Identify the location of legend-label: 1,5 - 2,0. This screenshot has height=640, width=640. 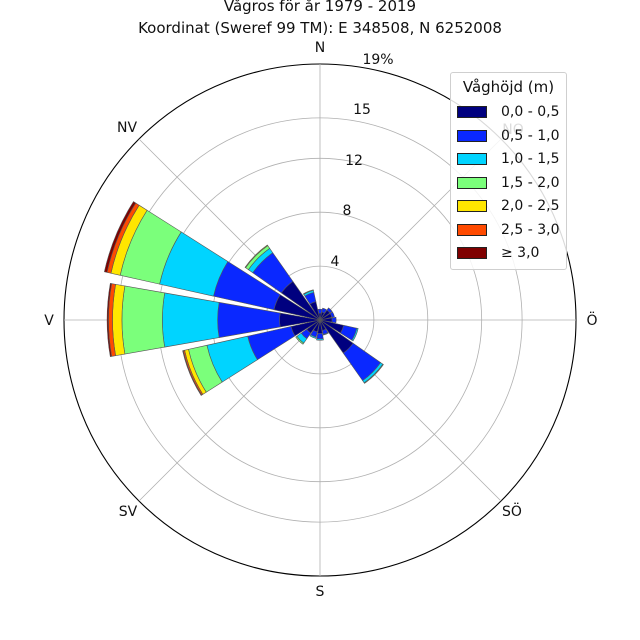
(530, 183).